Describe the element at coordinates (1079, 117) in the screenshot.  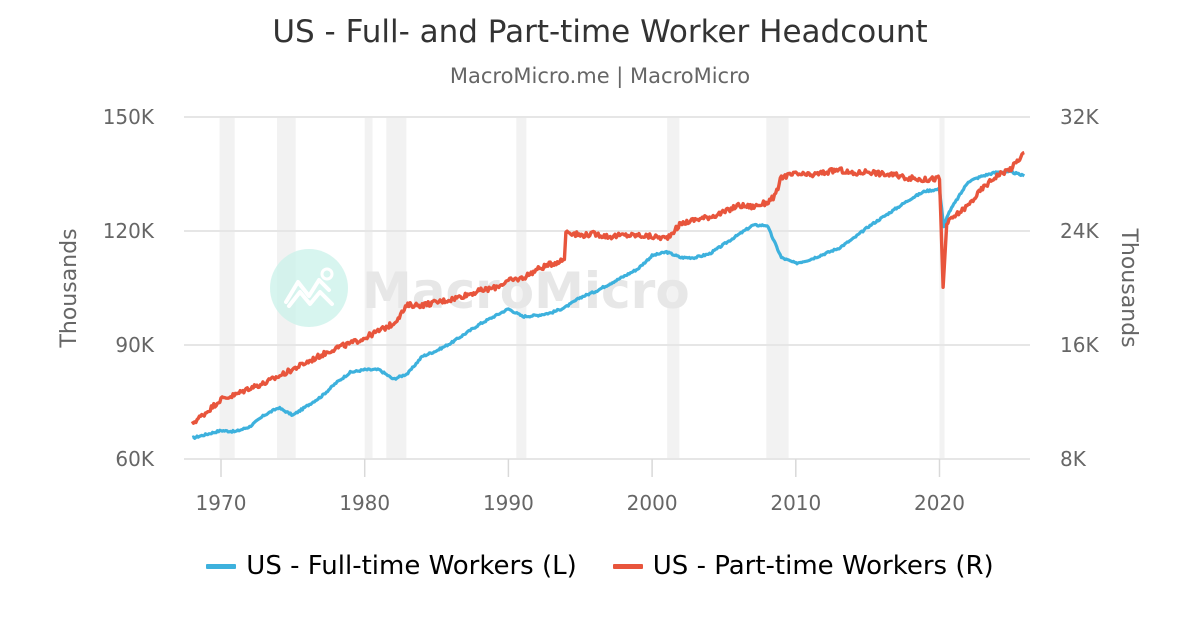
I see `y-right-tick-label: 32K` at that location.